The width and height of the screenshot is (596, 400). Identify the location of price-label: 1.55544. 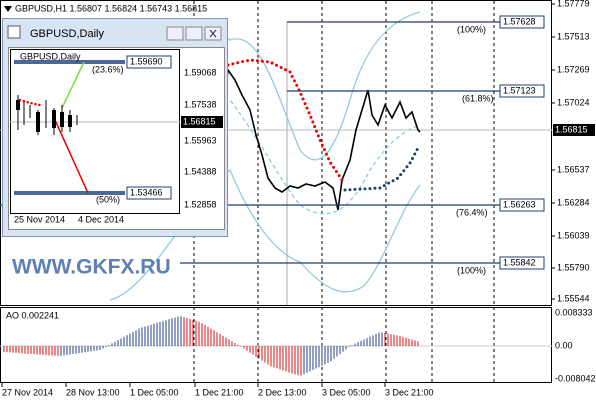
(573, 298).